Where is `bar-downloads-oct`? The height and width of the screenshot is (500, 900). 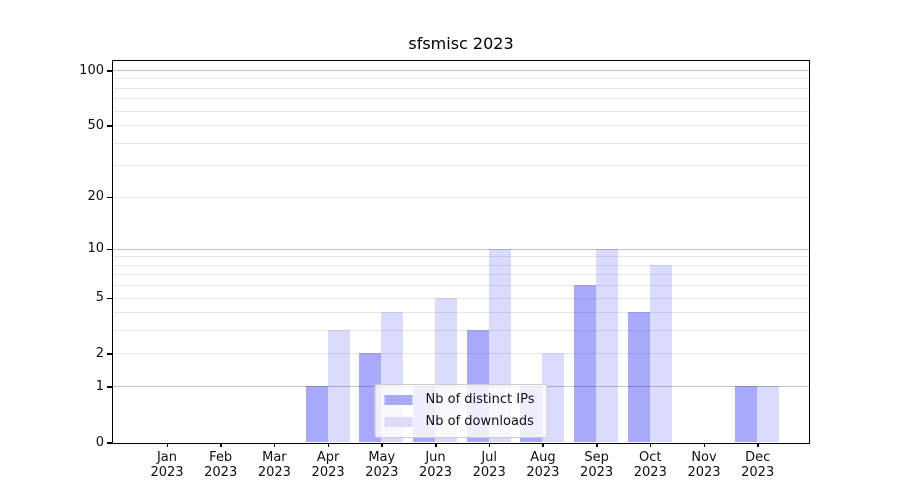
bar-downloads-oct is located at coordinates (660, 353).